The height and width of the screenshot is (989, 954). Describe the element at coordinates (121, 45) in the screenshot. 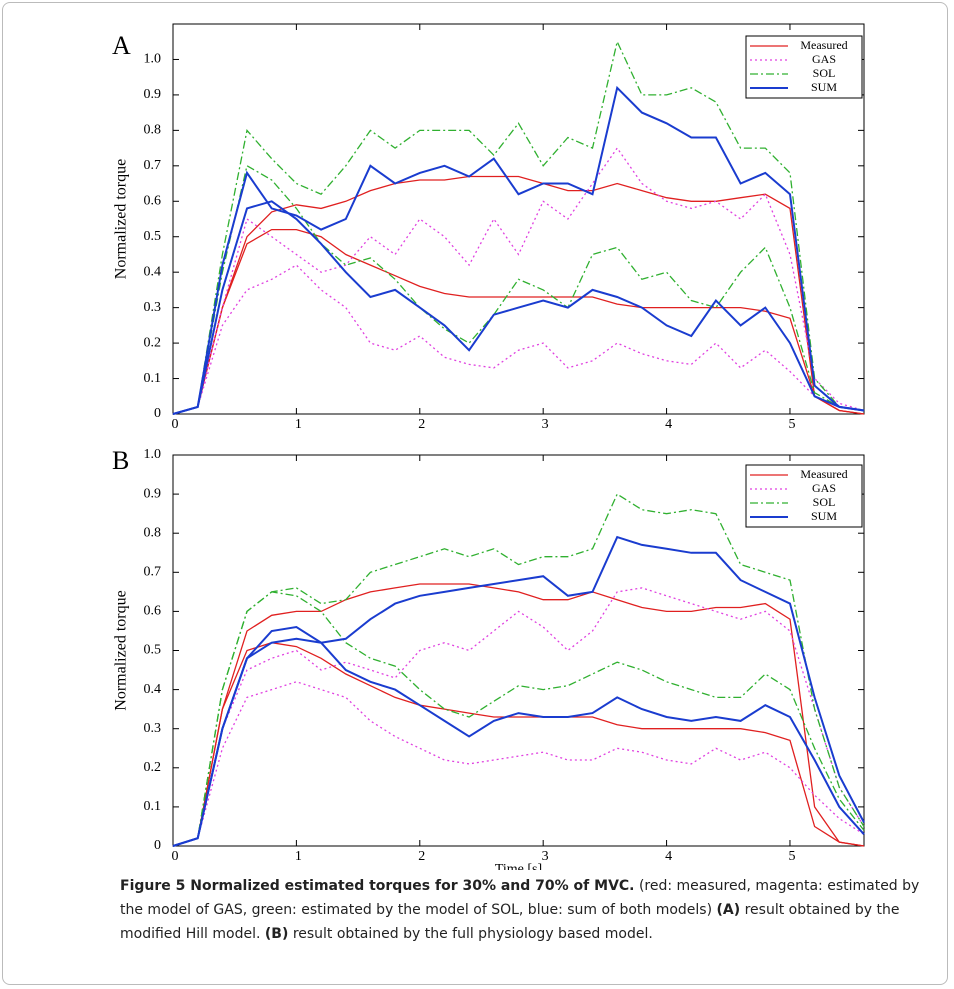

I see `panel-label: A` at that location.